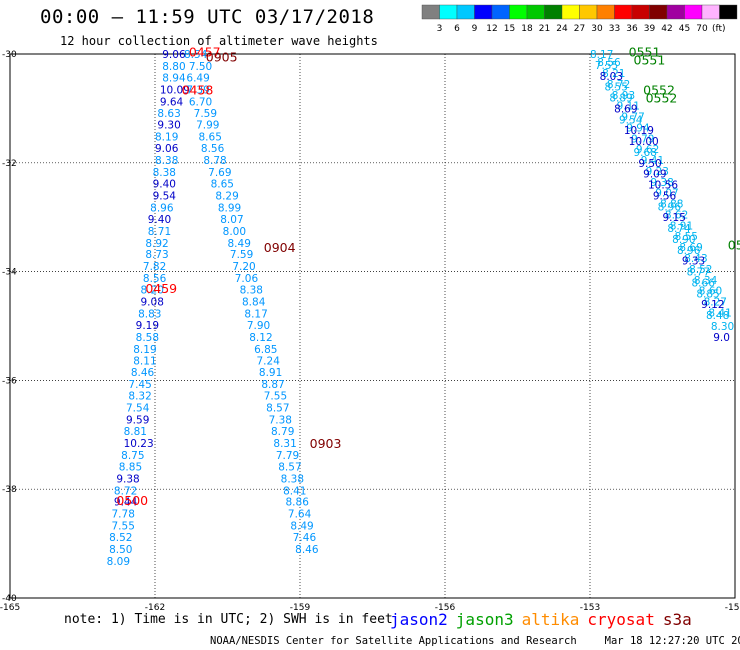  Describe the element at coordinates (207, 126) in the screenshot. I see `swh-value-track-mid: 7.99` at that location.